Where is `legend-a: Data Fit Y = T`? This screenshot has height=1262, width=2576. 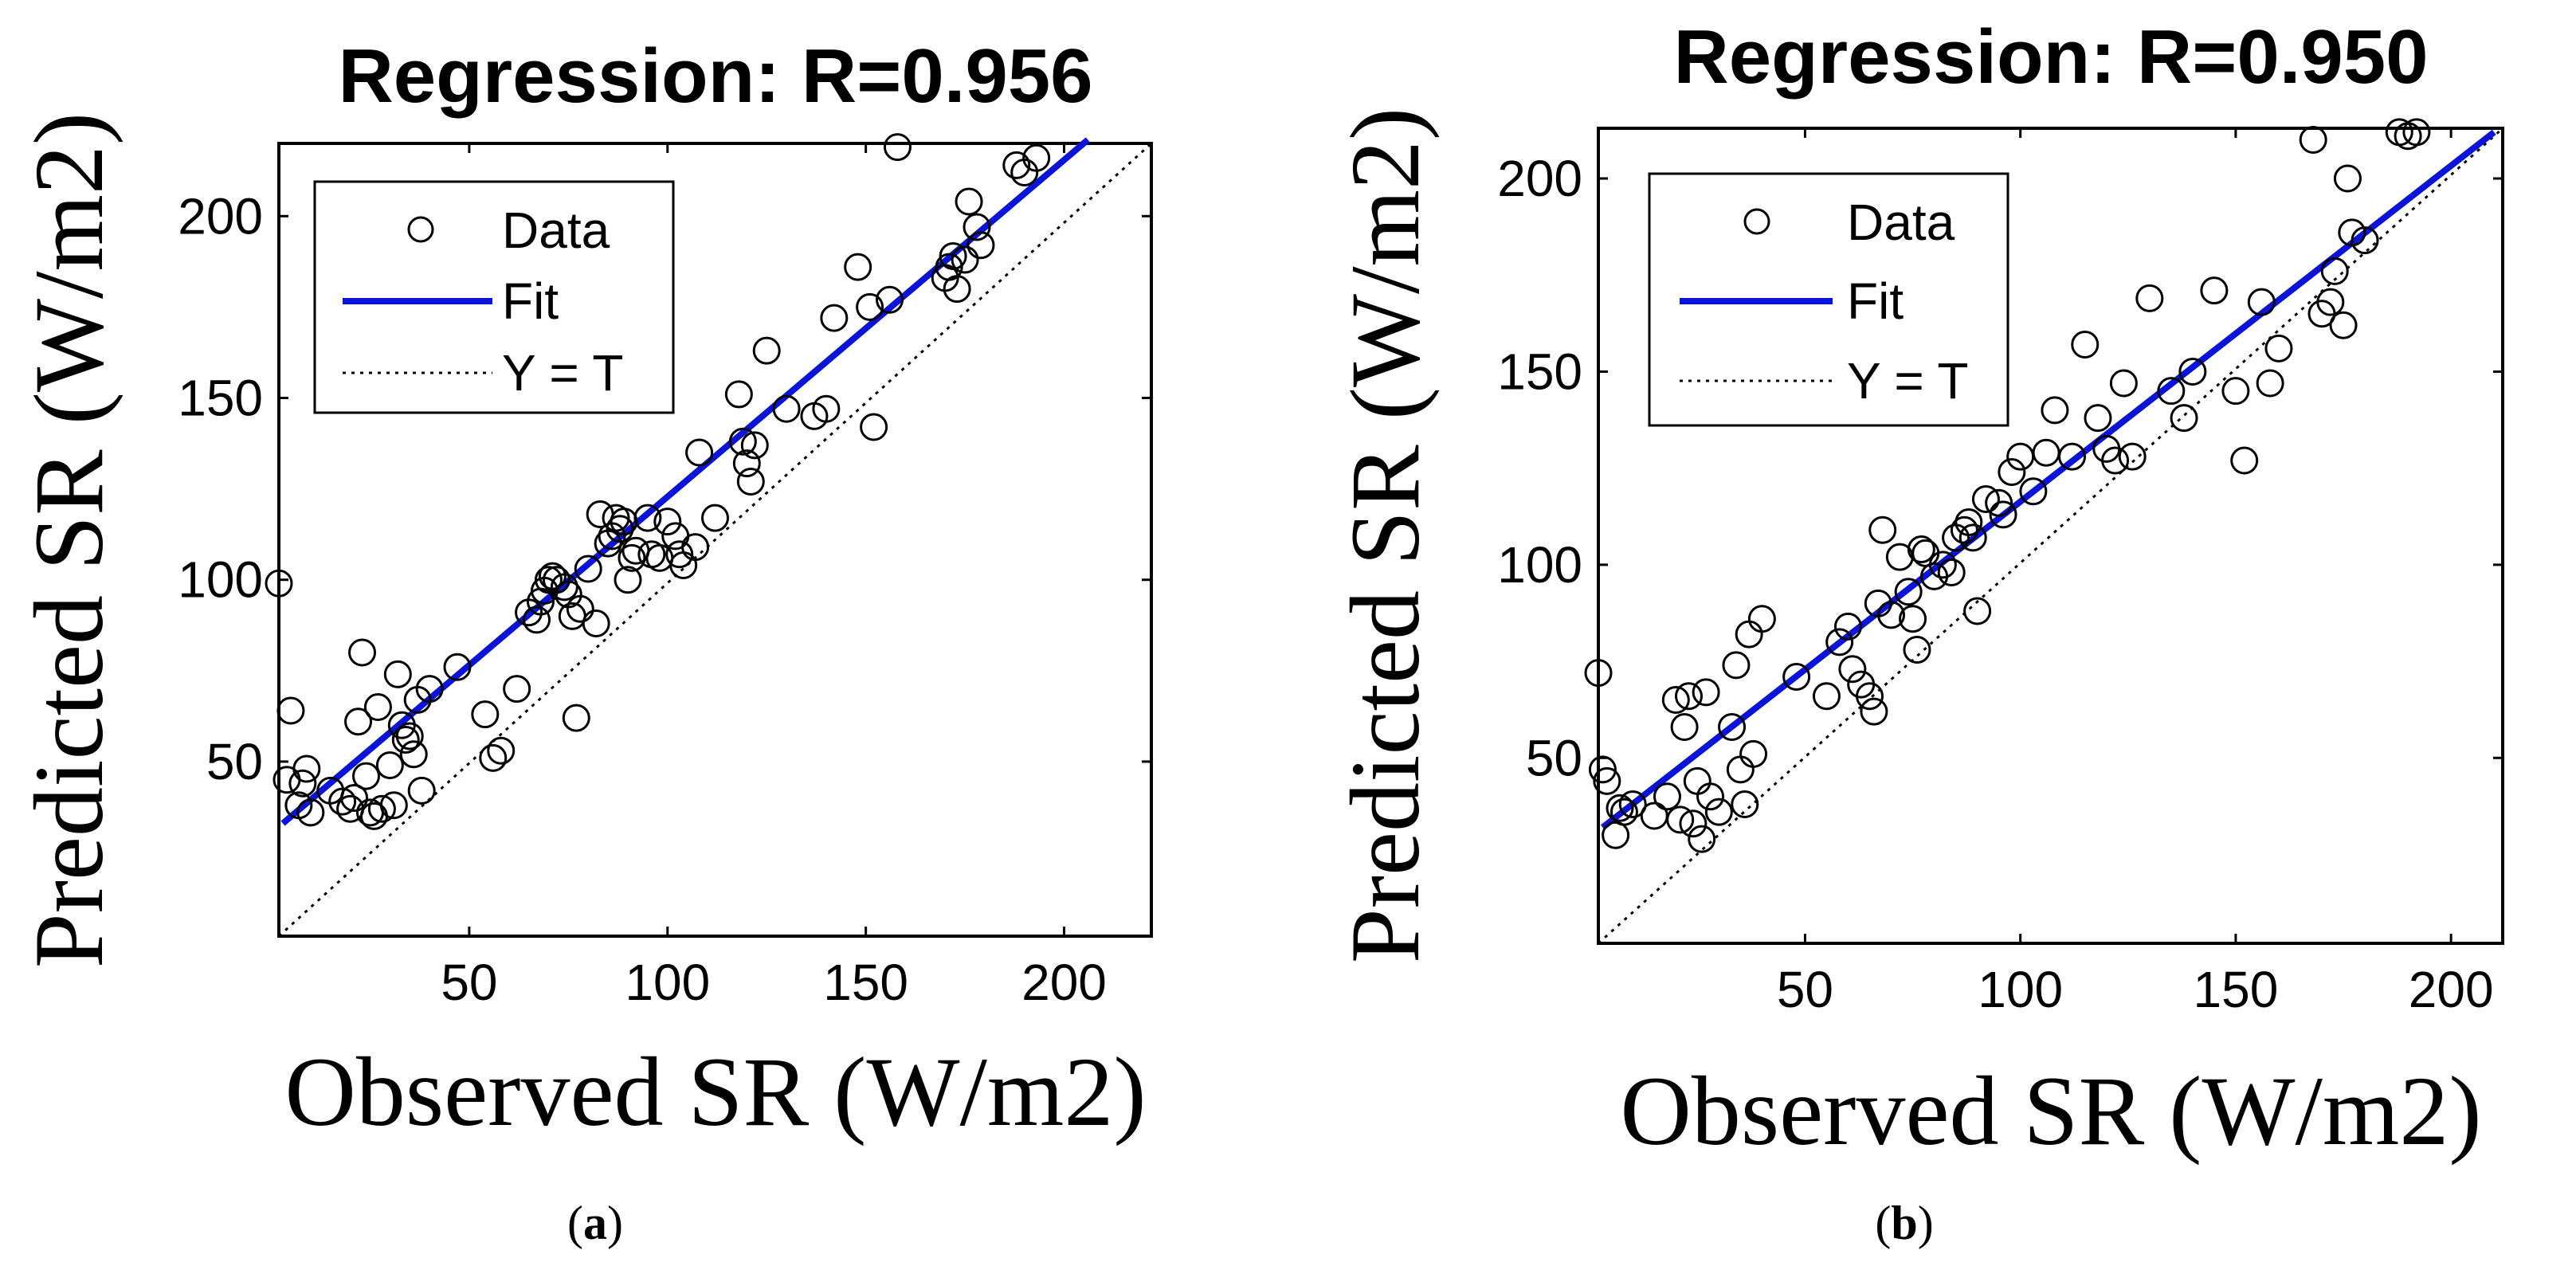 legend-a: Data Fit Y = T is located at coordinates (494, 297).